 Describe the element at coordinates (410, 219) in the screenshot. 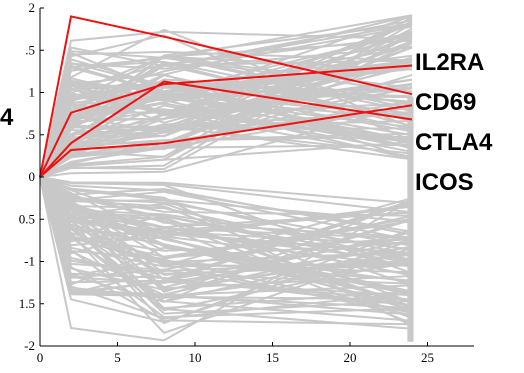

I see `dense-profile-band` at that location.